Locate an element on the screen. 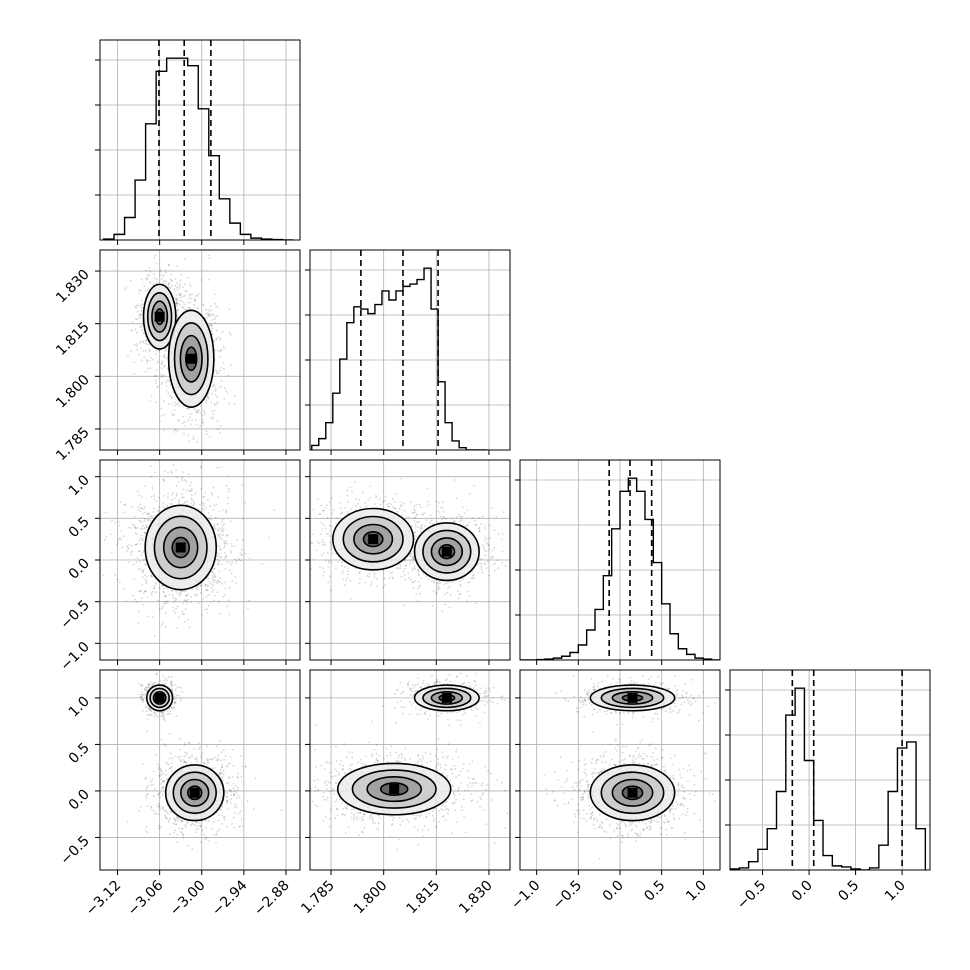  panel-2-0: −1.0−0.50.00.51.0 is located at coordinates (179, 566).